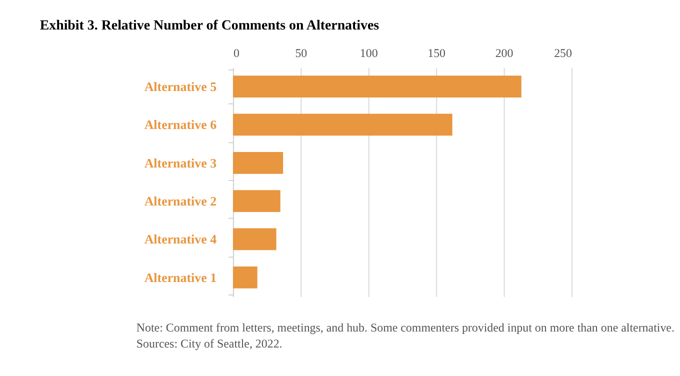  What do you see at coordinates (437, 53) in the screenshot?
I see `x-tick-label: 150` at bounding box center [437, 53].